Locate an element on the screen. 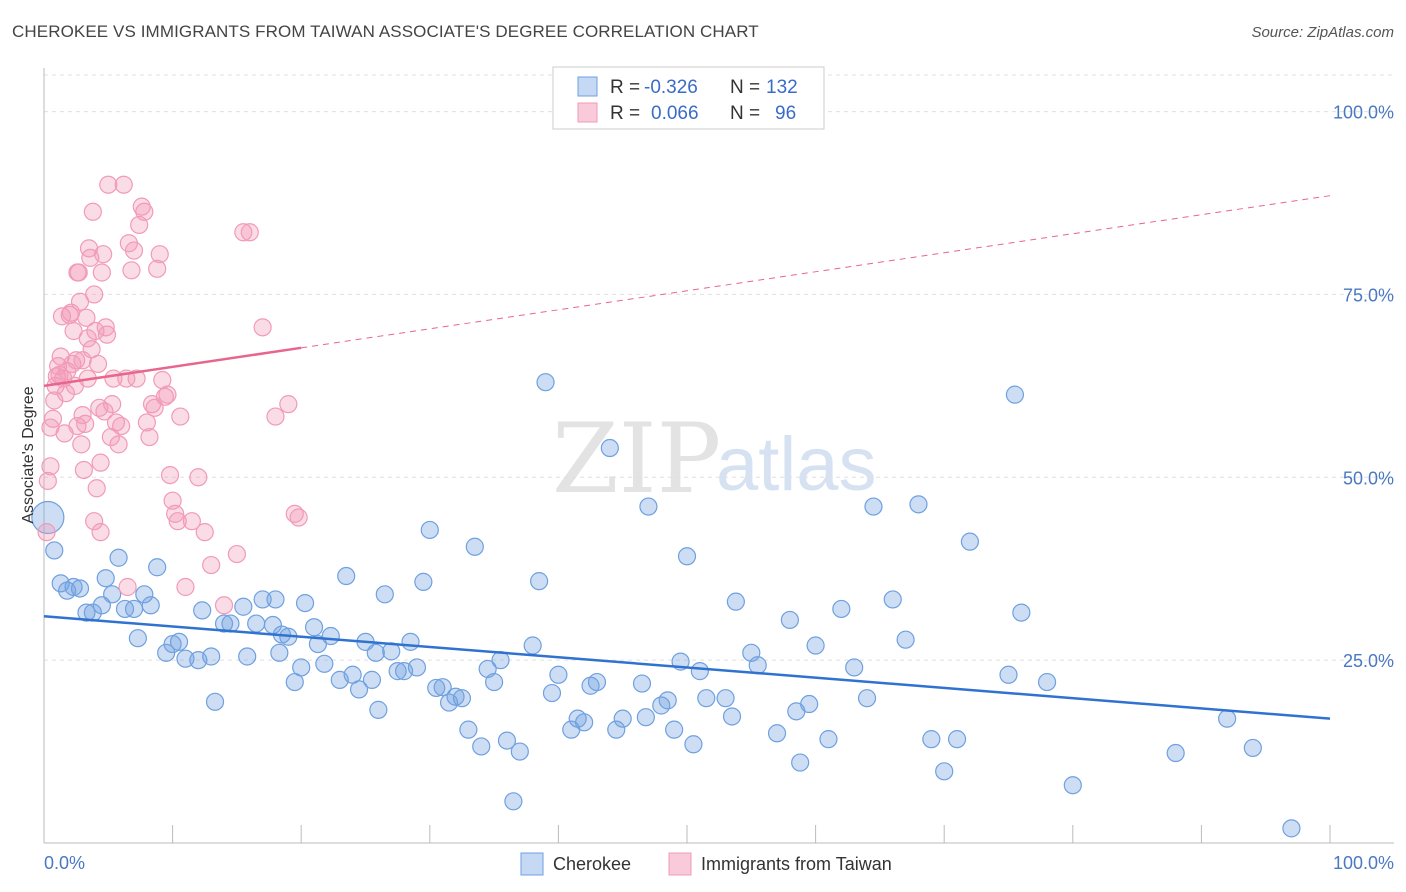 The height and width of the screenshot is (892, 1406). watermark-zip: ZIP is located at coordinates (636, 459).